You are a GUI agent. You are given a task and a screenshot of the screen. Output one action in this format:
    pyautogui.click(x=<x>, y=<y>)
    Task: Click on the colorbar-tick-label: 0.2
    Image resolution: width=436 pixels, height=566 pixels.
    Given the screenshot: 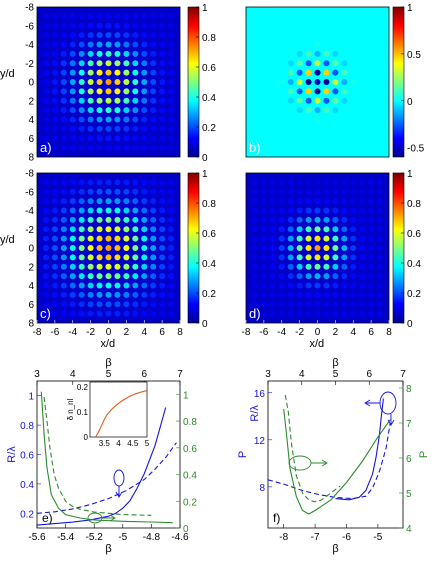 What is the action you would take?
    pyautogui.click(x=209, y=128)
    